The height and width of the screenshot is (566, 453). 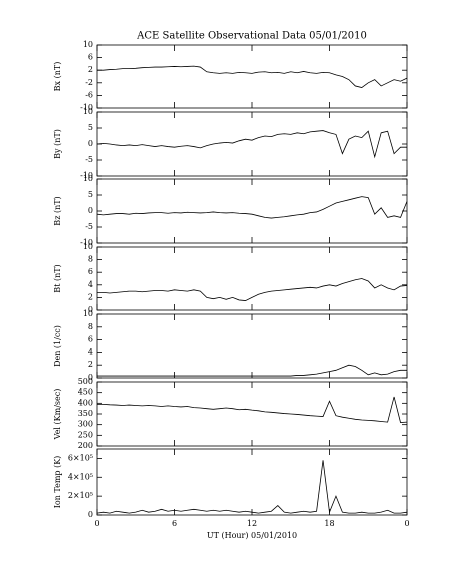 I want to click on x-tick-label: 6, so click(x=174, y=523).